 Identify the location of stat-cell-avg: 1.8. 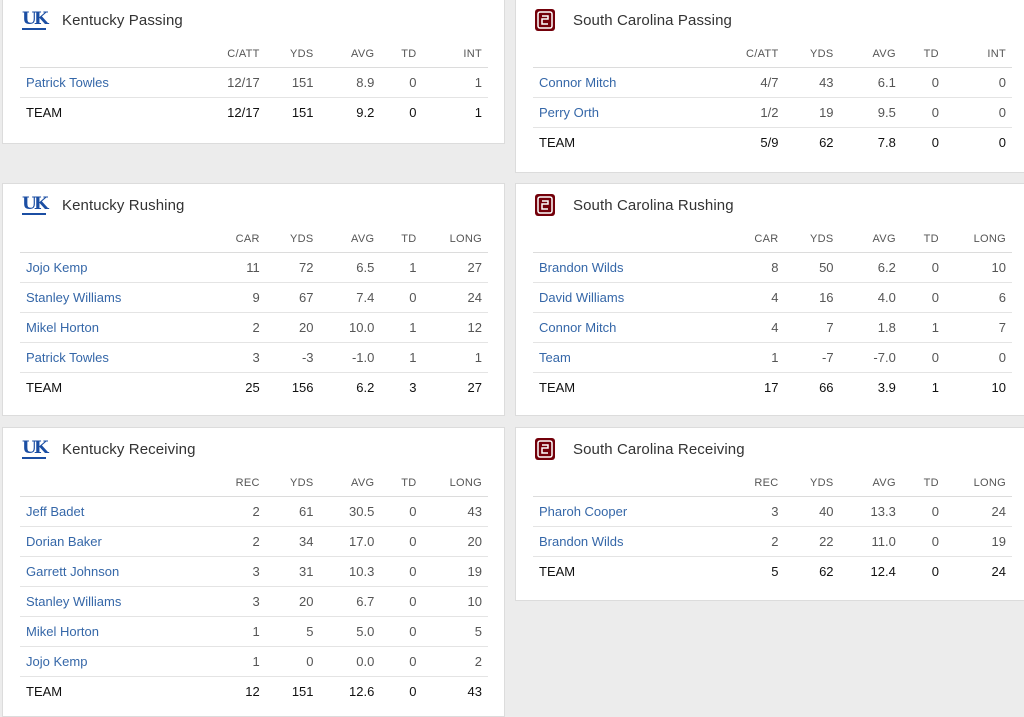
(870, 327).